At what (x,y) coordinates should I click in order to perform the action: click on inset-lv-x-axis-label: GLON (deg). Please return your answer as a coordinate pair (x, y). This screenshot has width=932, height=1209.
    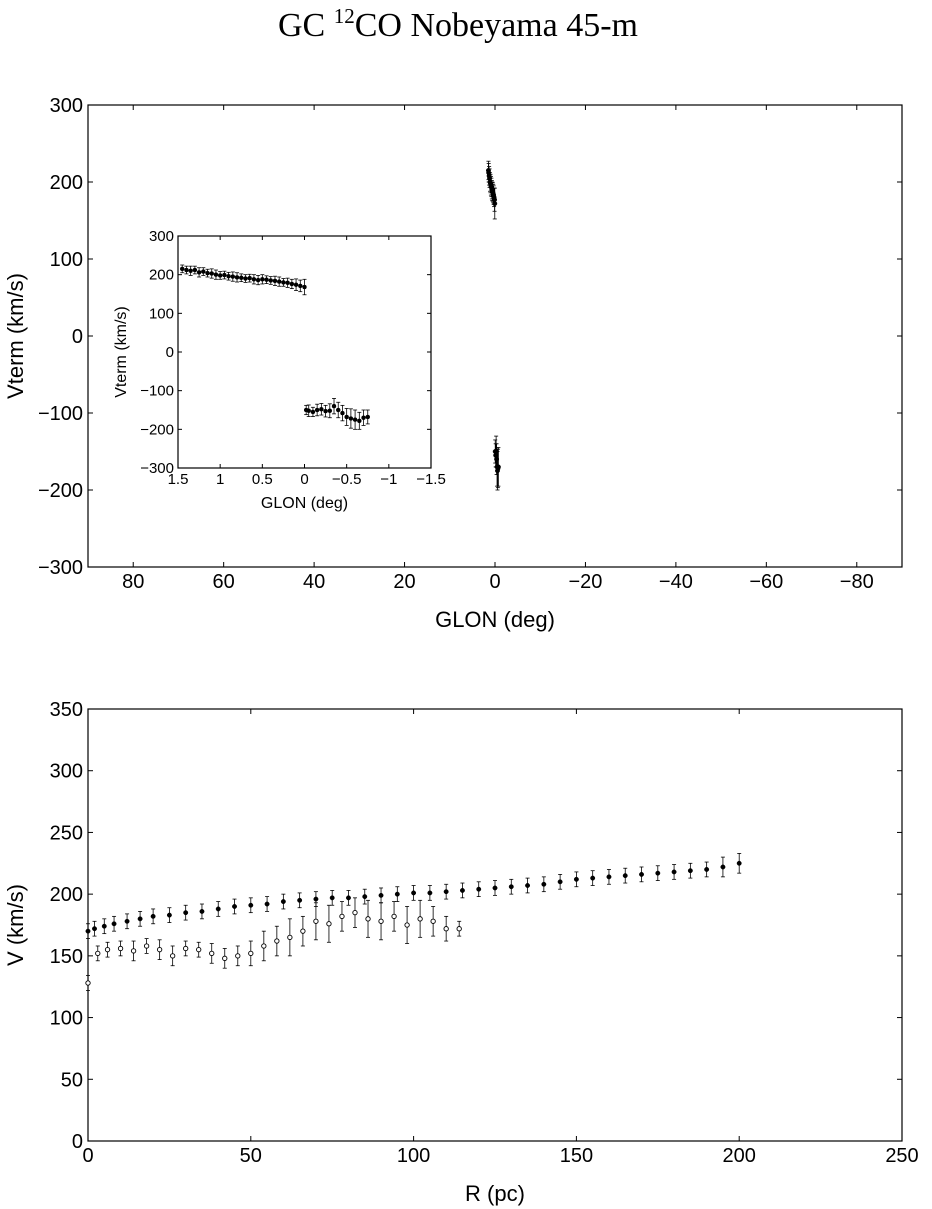
    Looking at the image, I should click on (304, 503).